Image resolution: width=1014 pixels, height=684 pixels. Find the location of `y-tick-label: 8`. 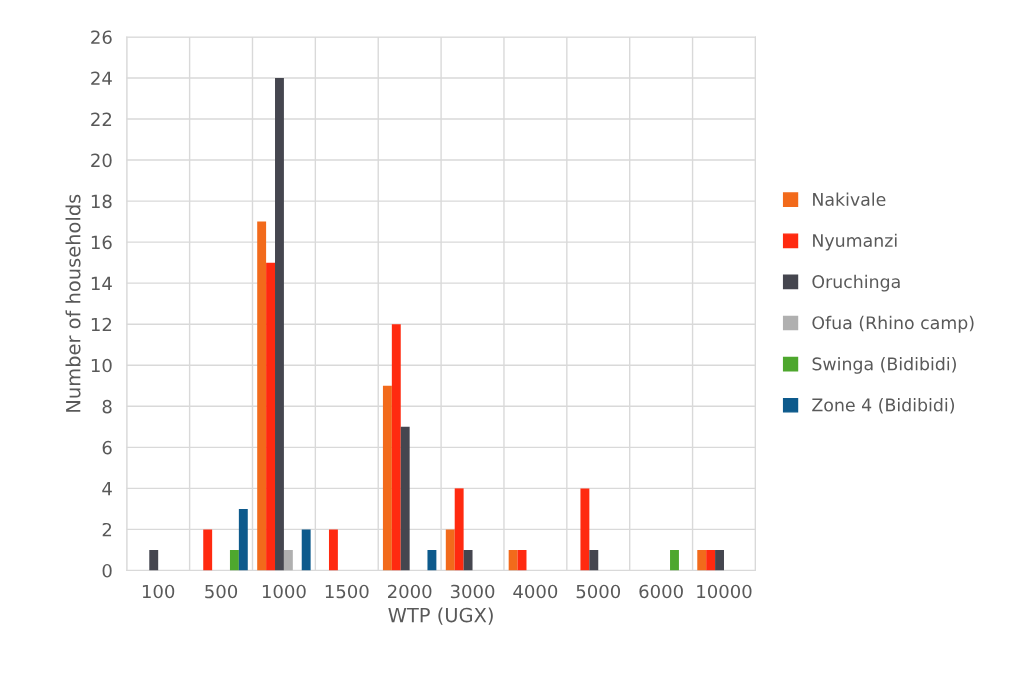

y-tick-label: 8 is located at coordinates (107, 406).